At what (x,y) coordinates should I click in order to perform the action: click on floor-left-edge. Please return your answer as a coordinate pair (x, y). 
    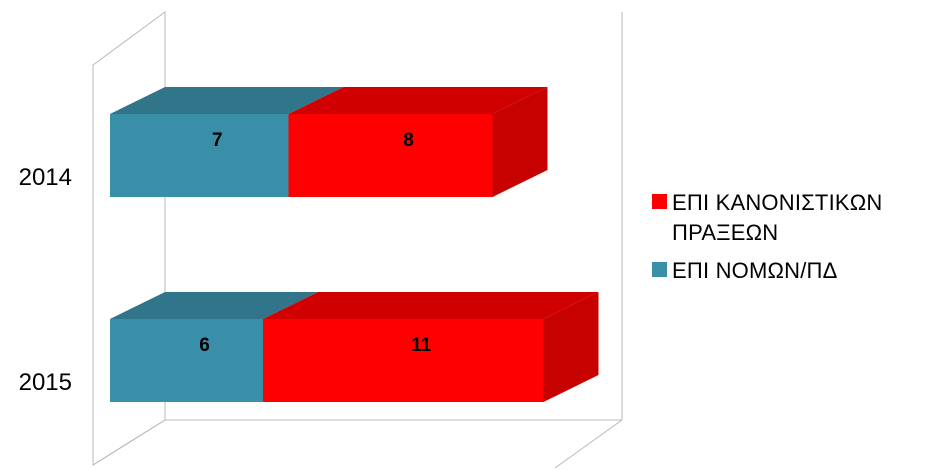
    Looking at the image, I should click on (129, 442).